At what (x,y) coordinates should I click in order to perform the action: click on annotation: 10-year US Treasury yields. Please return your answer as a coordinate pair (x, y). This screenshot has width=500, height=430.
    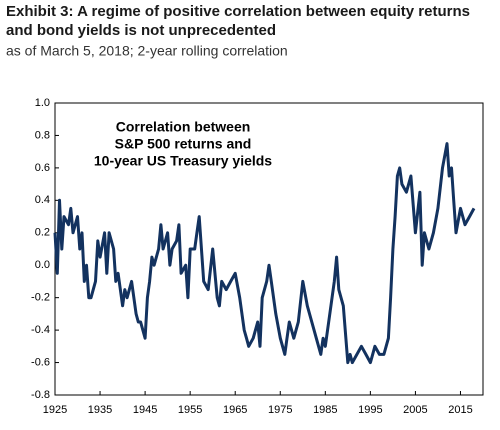
    Looking at the image, I should click on (183, 161).